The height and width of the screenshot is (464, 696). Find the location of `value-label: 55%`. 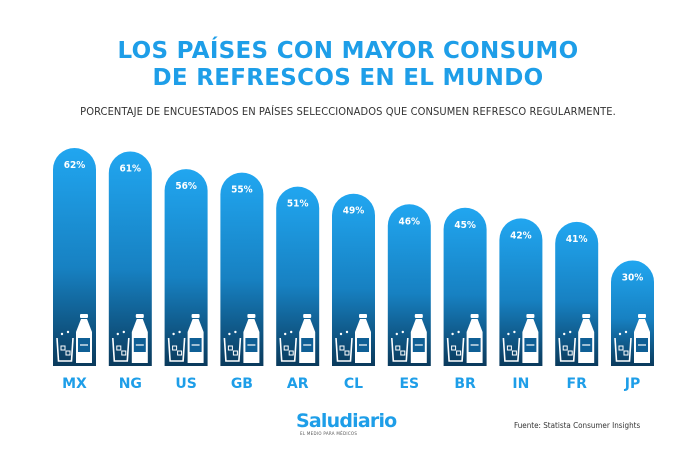

value-label: 55% is located at coordinates (242, 190).